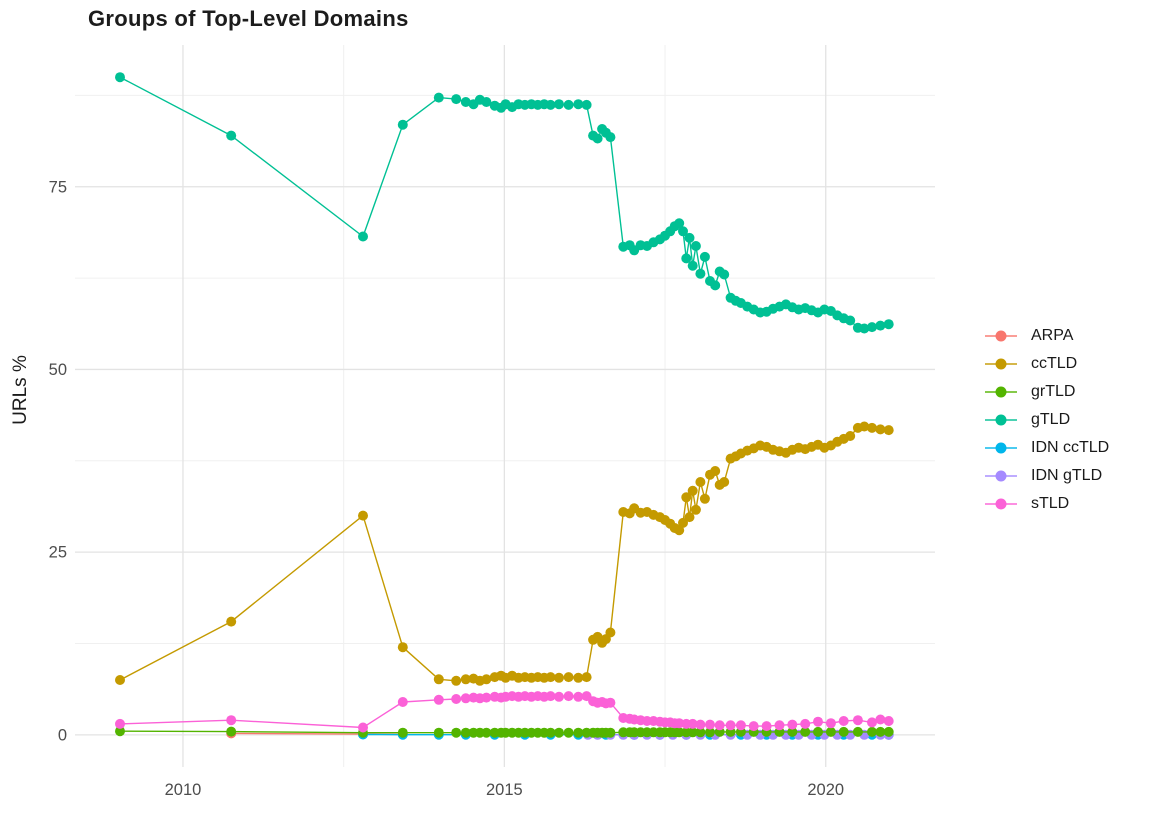  Describe the element at coordinates (825, 790) in the screenshot. I see `svg-text: 2020` at that location.